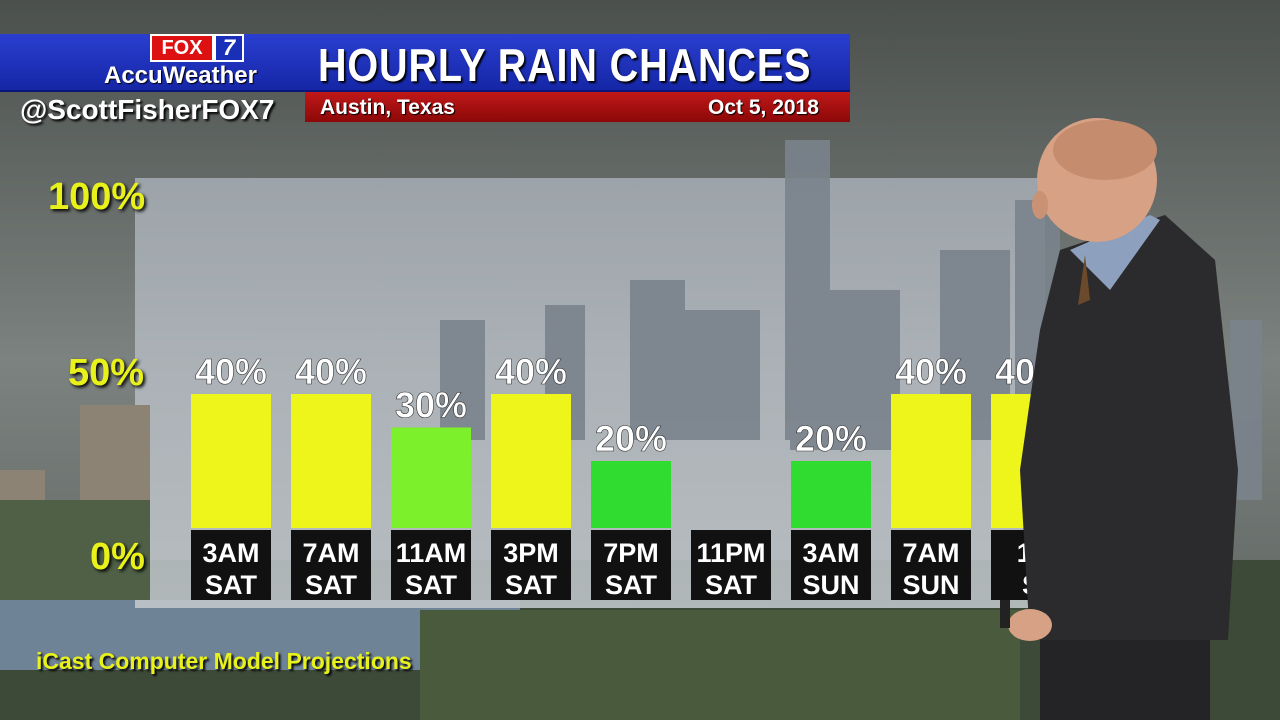 This screenshot has width=1280, height=720. I want to click on bar-value-label-1: 40%, so click(331, 371).